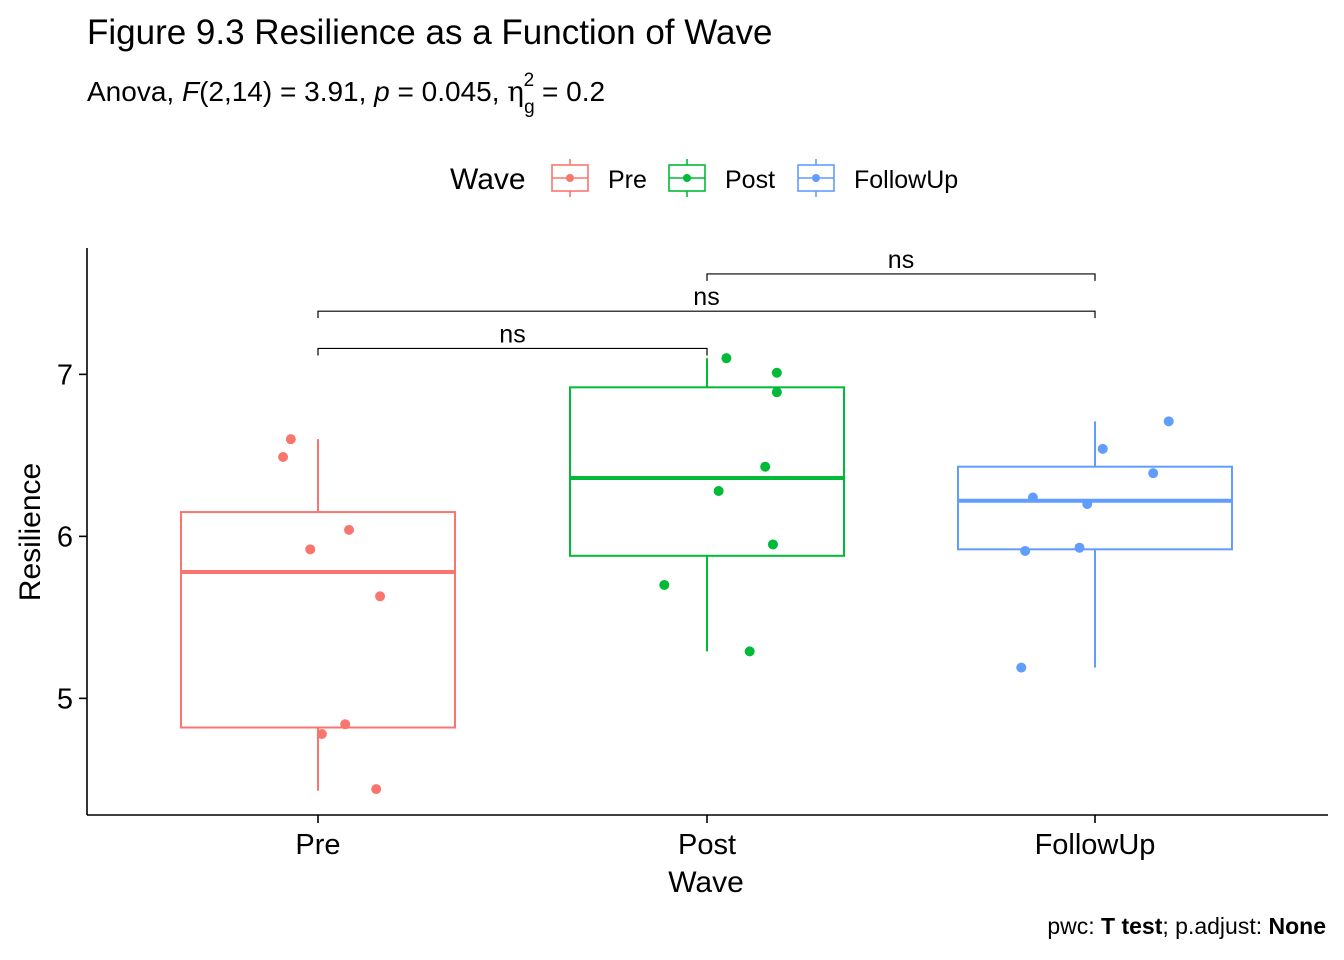 The width and height of the screenshot is (1344, 960). Describe the element at coordinates (599, 178) in the screenshot. I see `legend-item-pre: Pre` at that location.